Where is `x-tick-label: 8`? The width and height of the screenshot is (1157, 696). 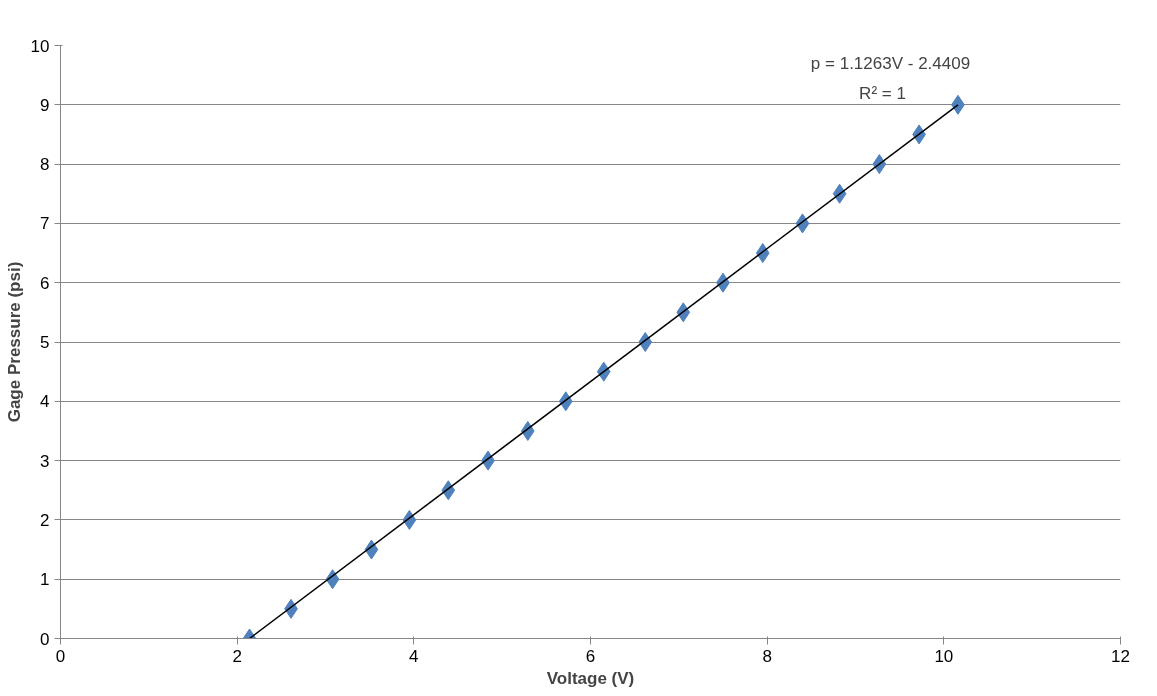
x-tick-label: 8 is located at coordinates (767, 656).